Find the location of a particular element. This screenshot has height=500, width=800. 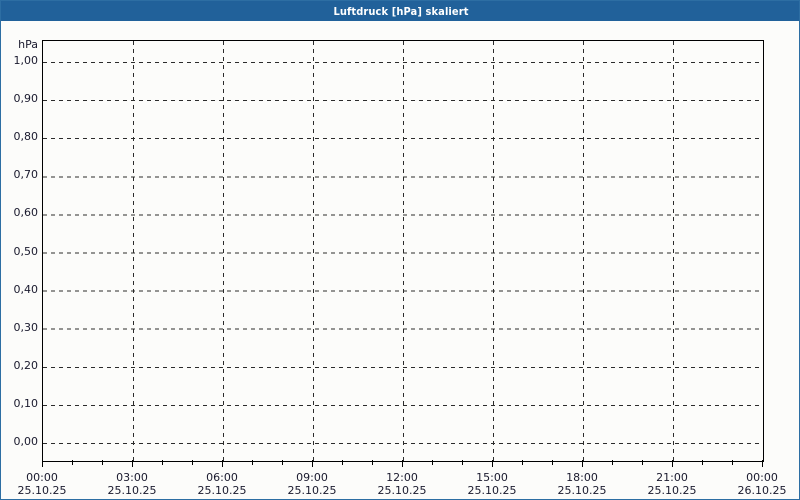

x-tick-time: 09:00 is located at coordinates (312, 477).